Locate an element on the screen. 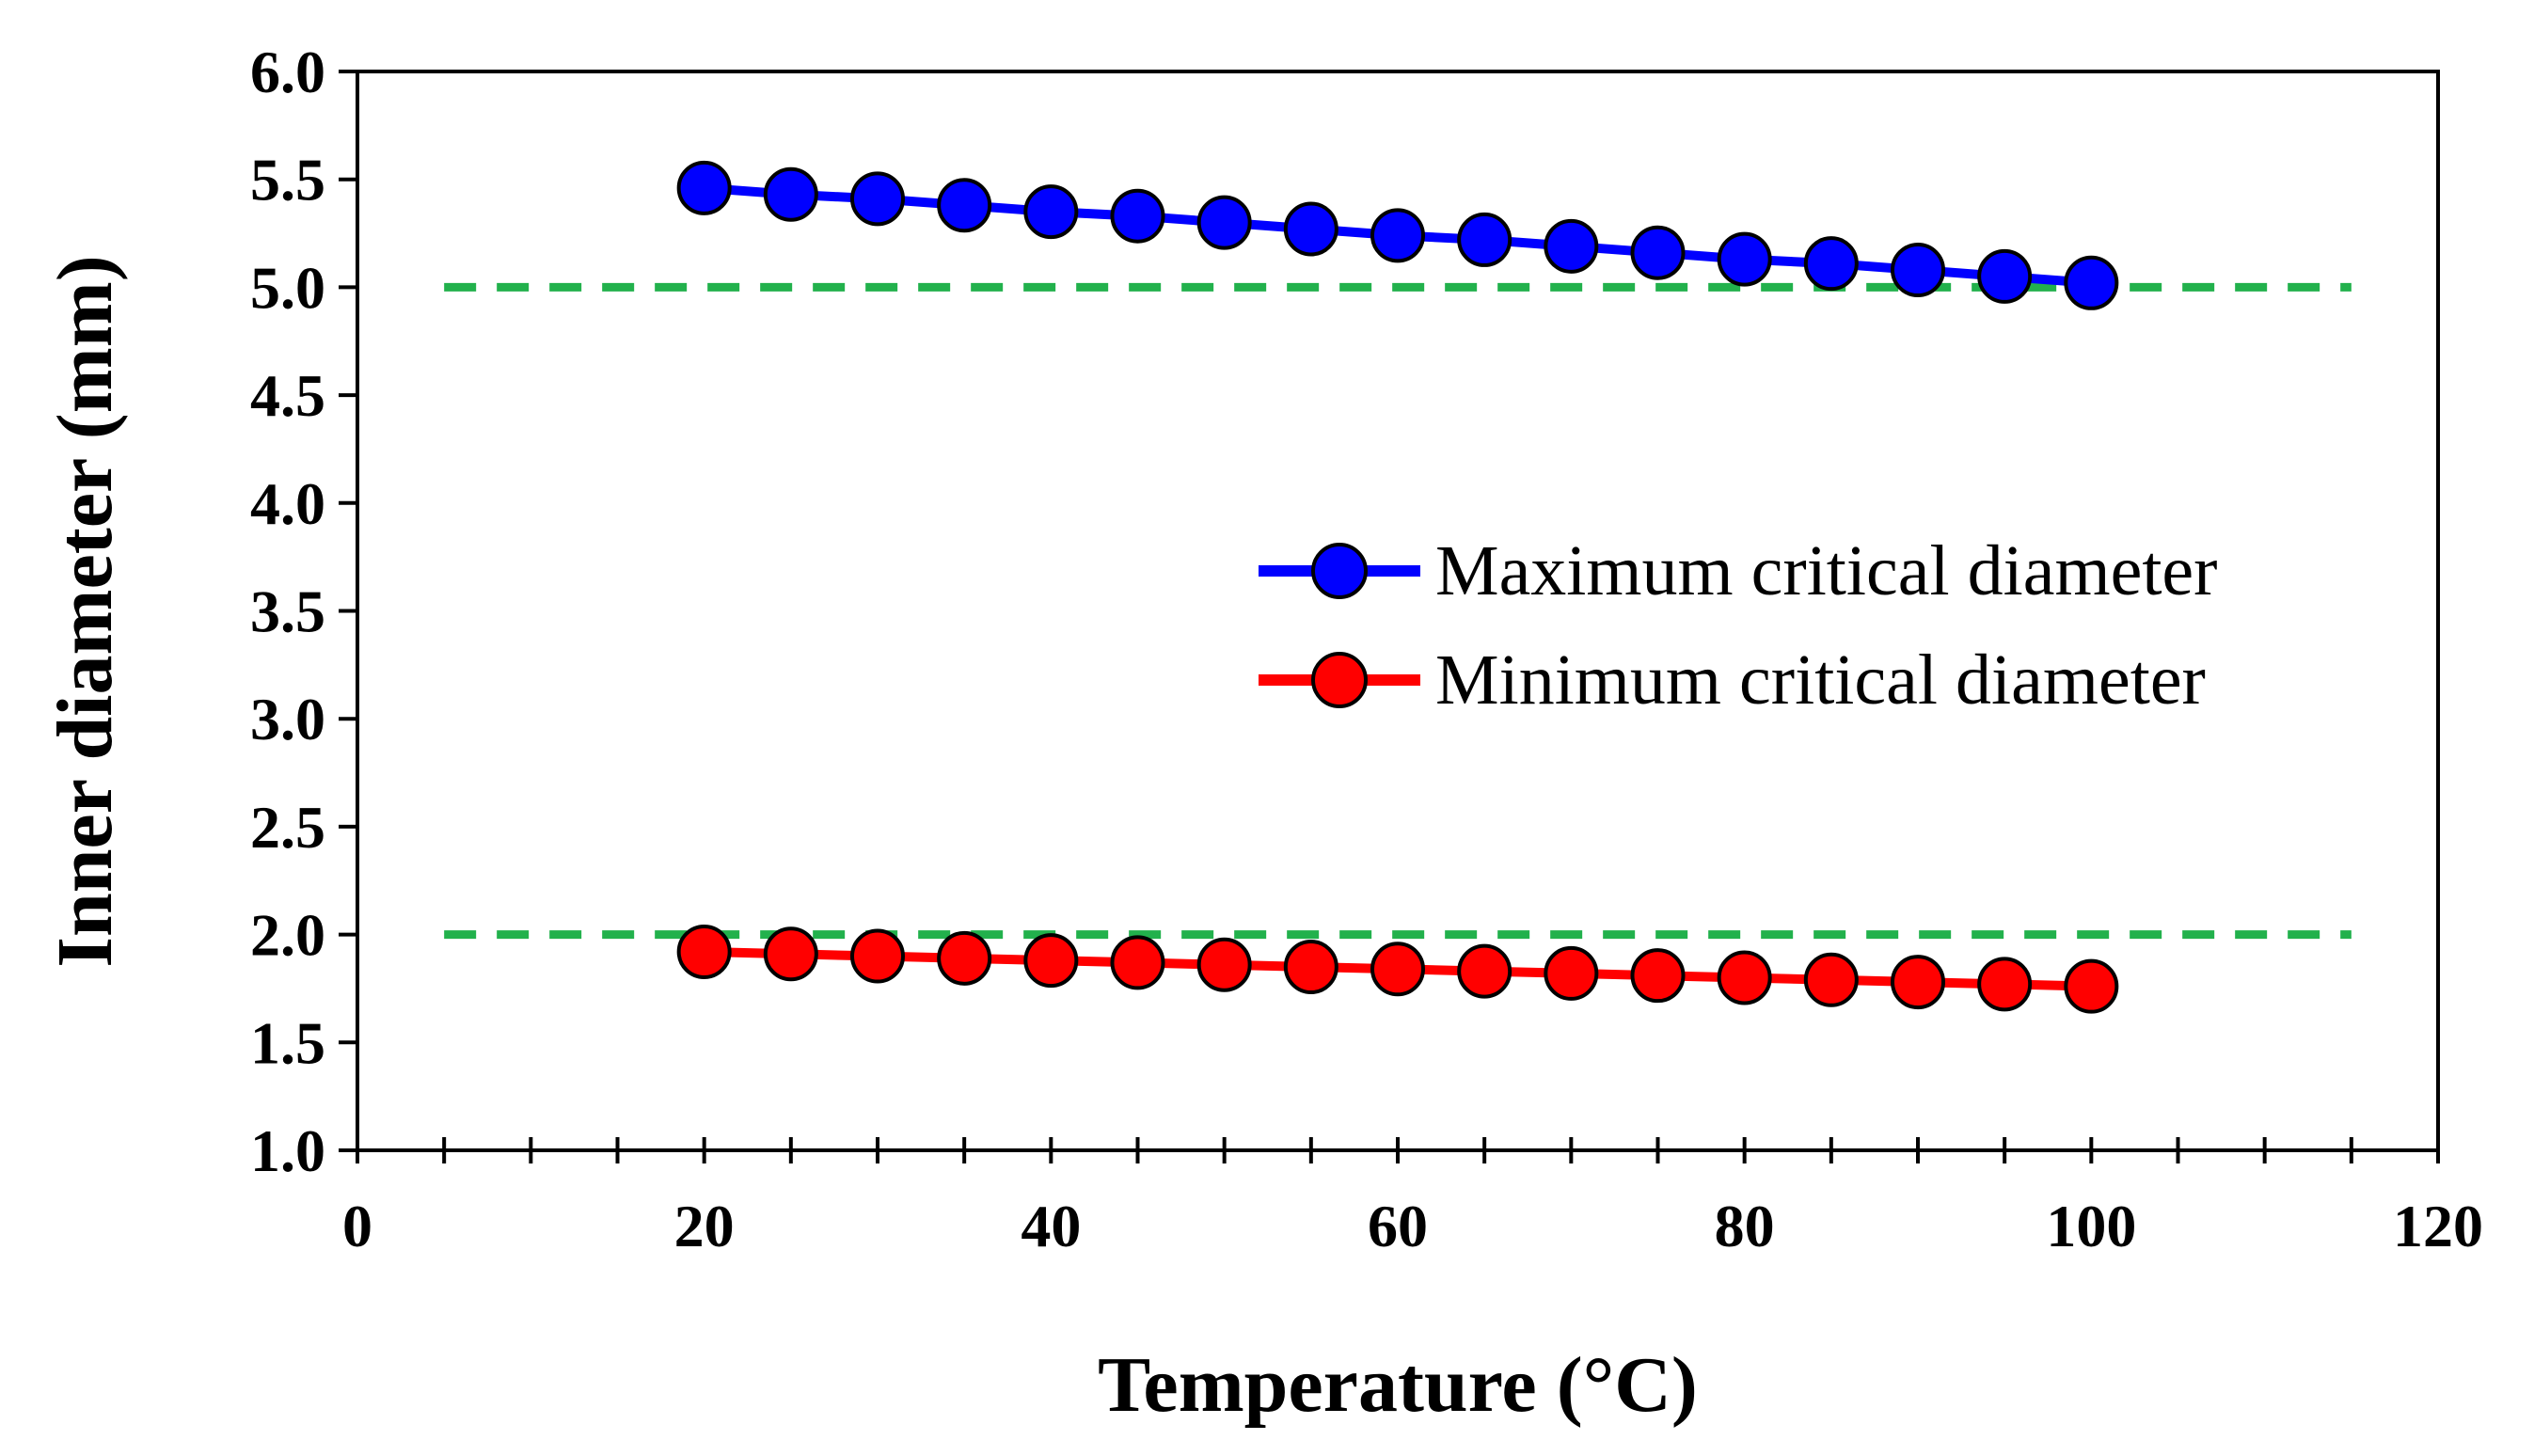 The height and width of the screenshot is (1456, 2534). x-axis: 0 20 40 60 80 100 120 is located at coordinates (1412, 1198).